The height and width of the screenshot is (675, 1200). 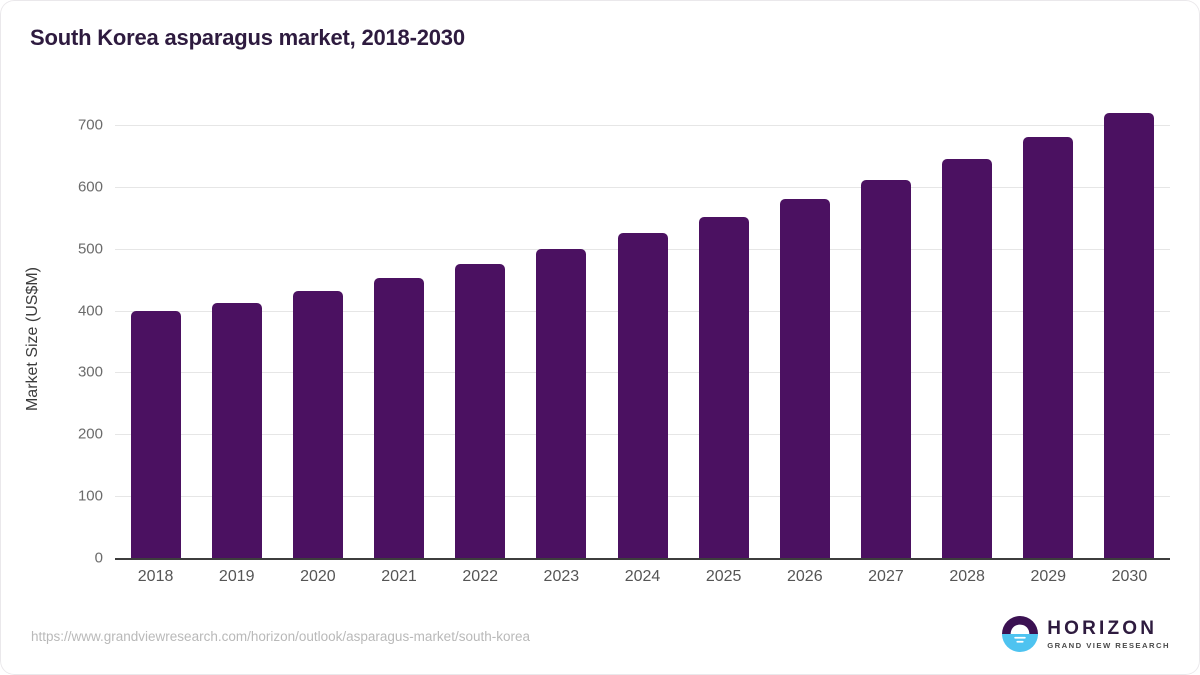 What do you see at coordinates (561, 576) in the screenshot?
I see `x-tick-label-2023: 2023` at bounding box center [561, 576].